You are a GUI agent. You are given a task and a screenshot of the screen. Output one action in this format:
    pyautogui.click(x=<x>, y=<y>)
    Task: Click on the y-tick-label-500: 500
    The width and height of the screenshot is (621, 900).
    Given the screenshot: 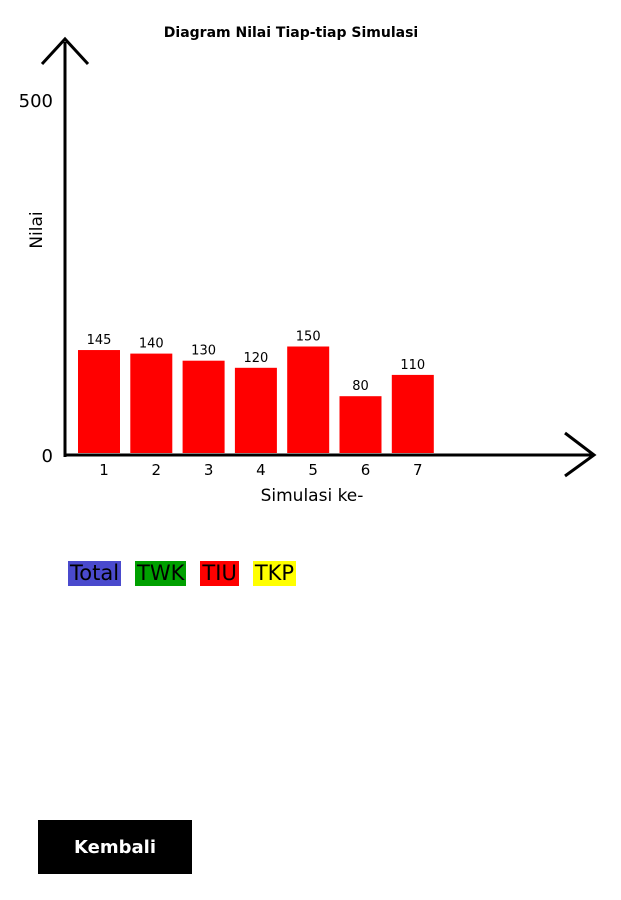 What is the action you would take?
    pyautogui.click(x=36, y=101)
    